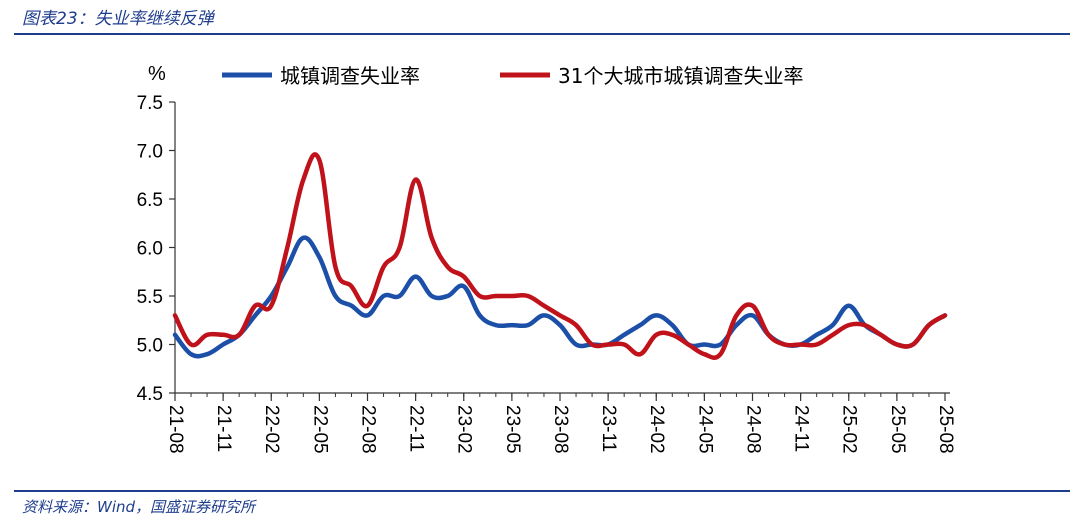  I want to click on y-tick-label: 6.5, so click(150, 200).